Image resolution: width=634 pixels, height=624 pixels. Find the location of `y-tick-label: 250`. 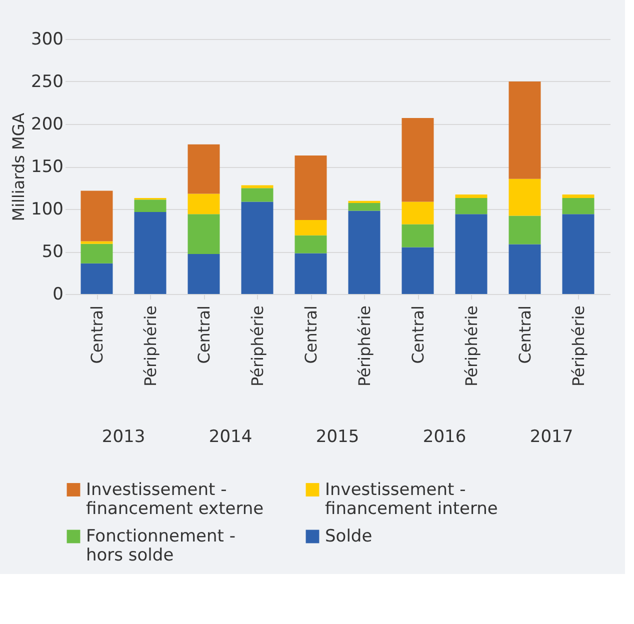

y-tick-label: 250 is located at coordinates (47, 82).